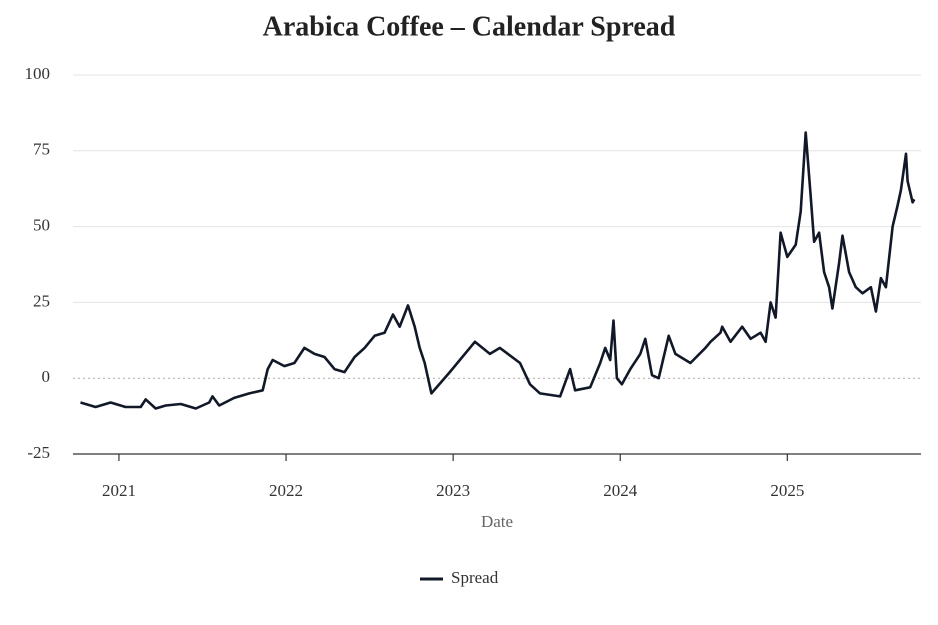 The height and width of the screenshot is (625, 938). What do you see at coordinates (38, 452) in the screenshot?
I see `y-tick-label: -25` at bounding box center [38, 452].